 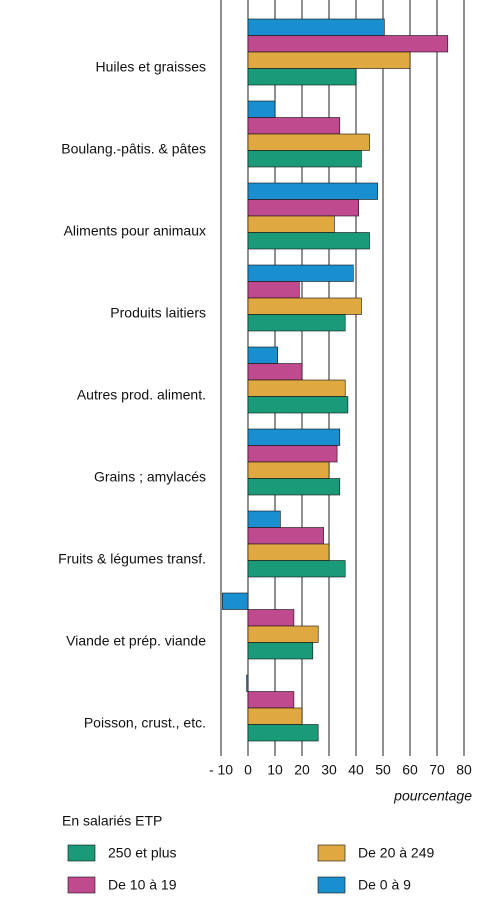 I want to click on legend-title: En salariés ETP, so click(x=112, y=821).